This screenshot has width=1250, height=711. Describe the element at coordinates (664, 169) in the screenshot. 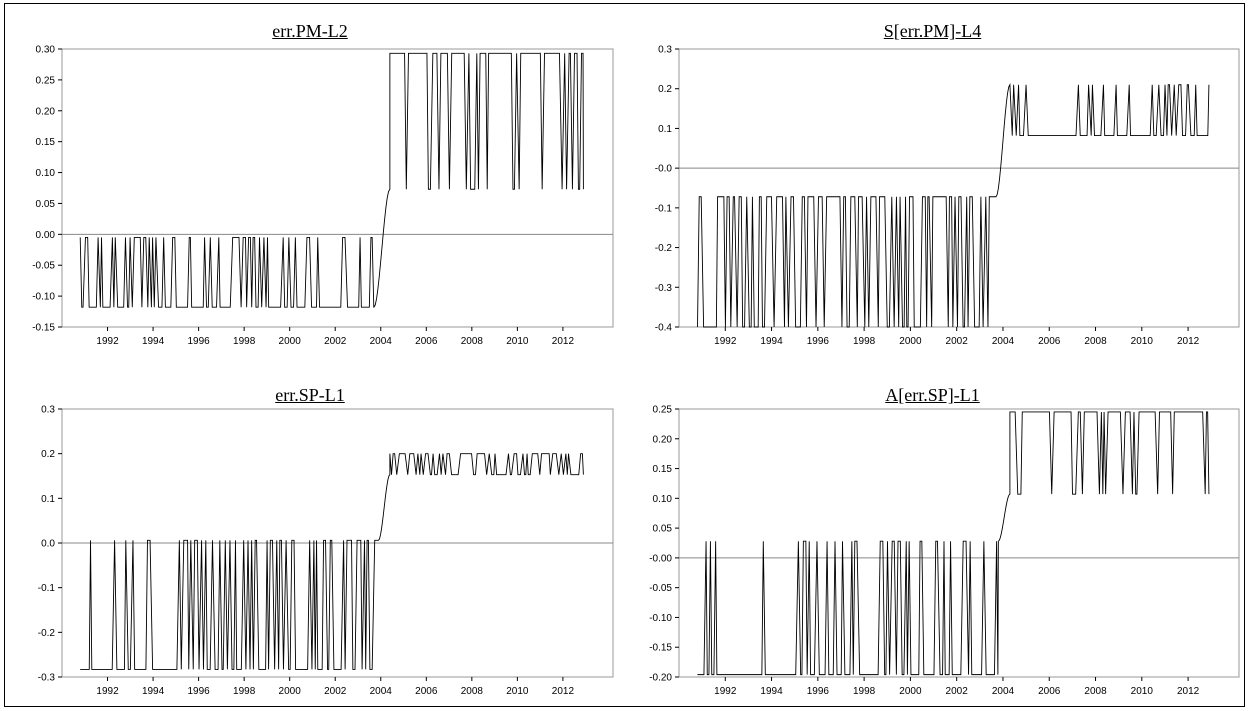

I see `y-tick-label: -0.0` at that location.